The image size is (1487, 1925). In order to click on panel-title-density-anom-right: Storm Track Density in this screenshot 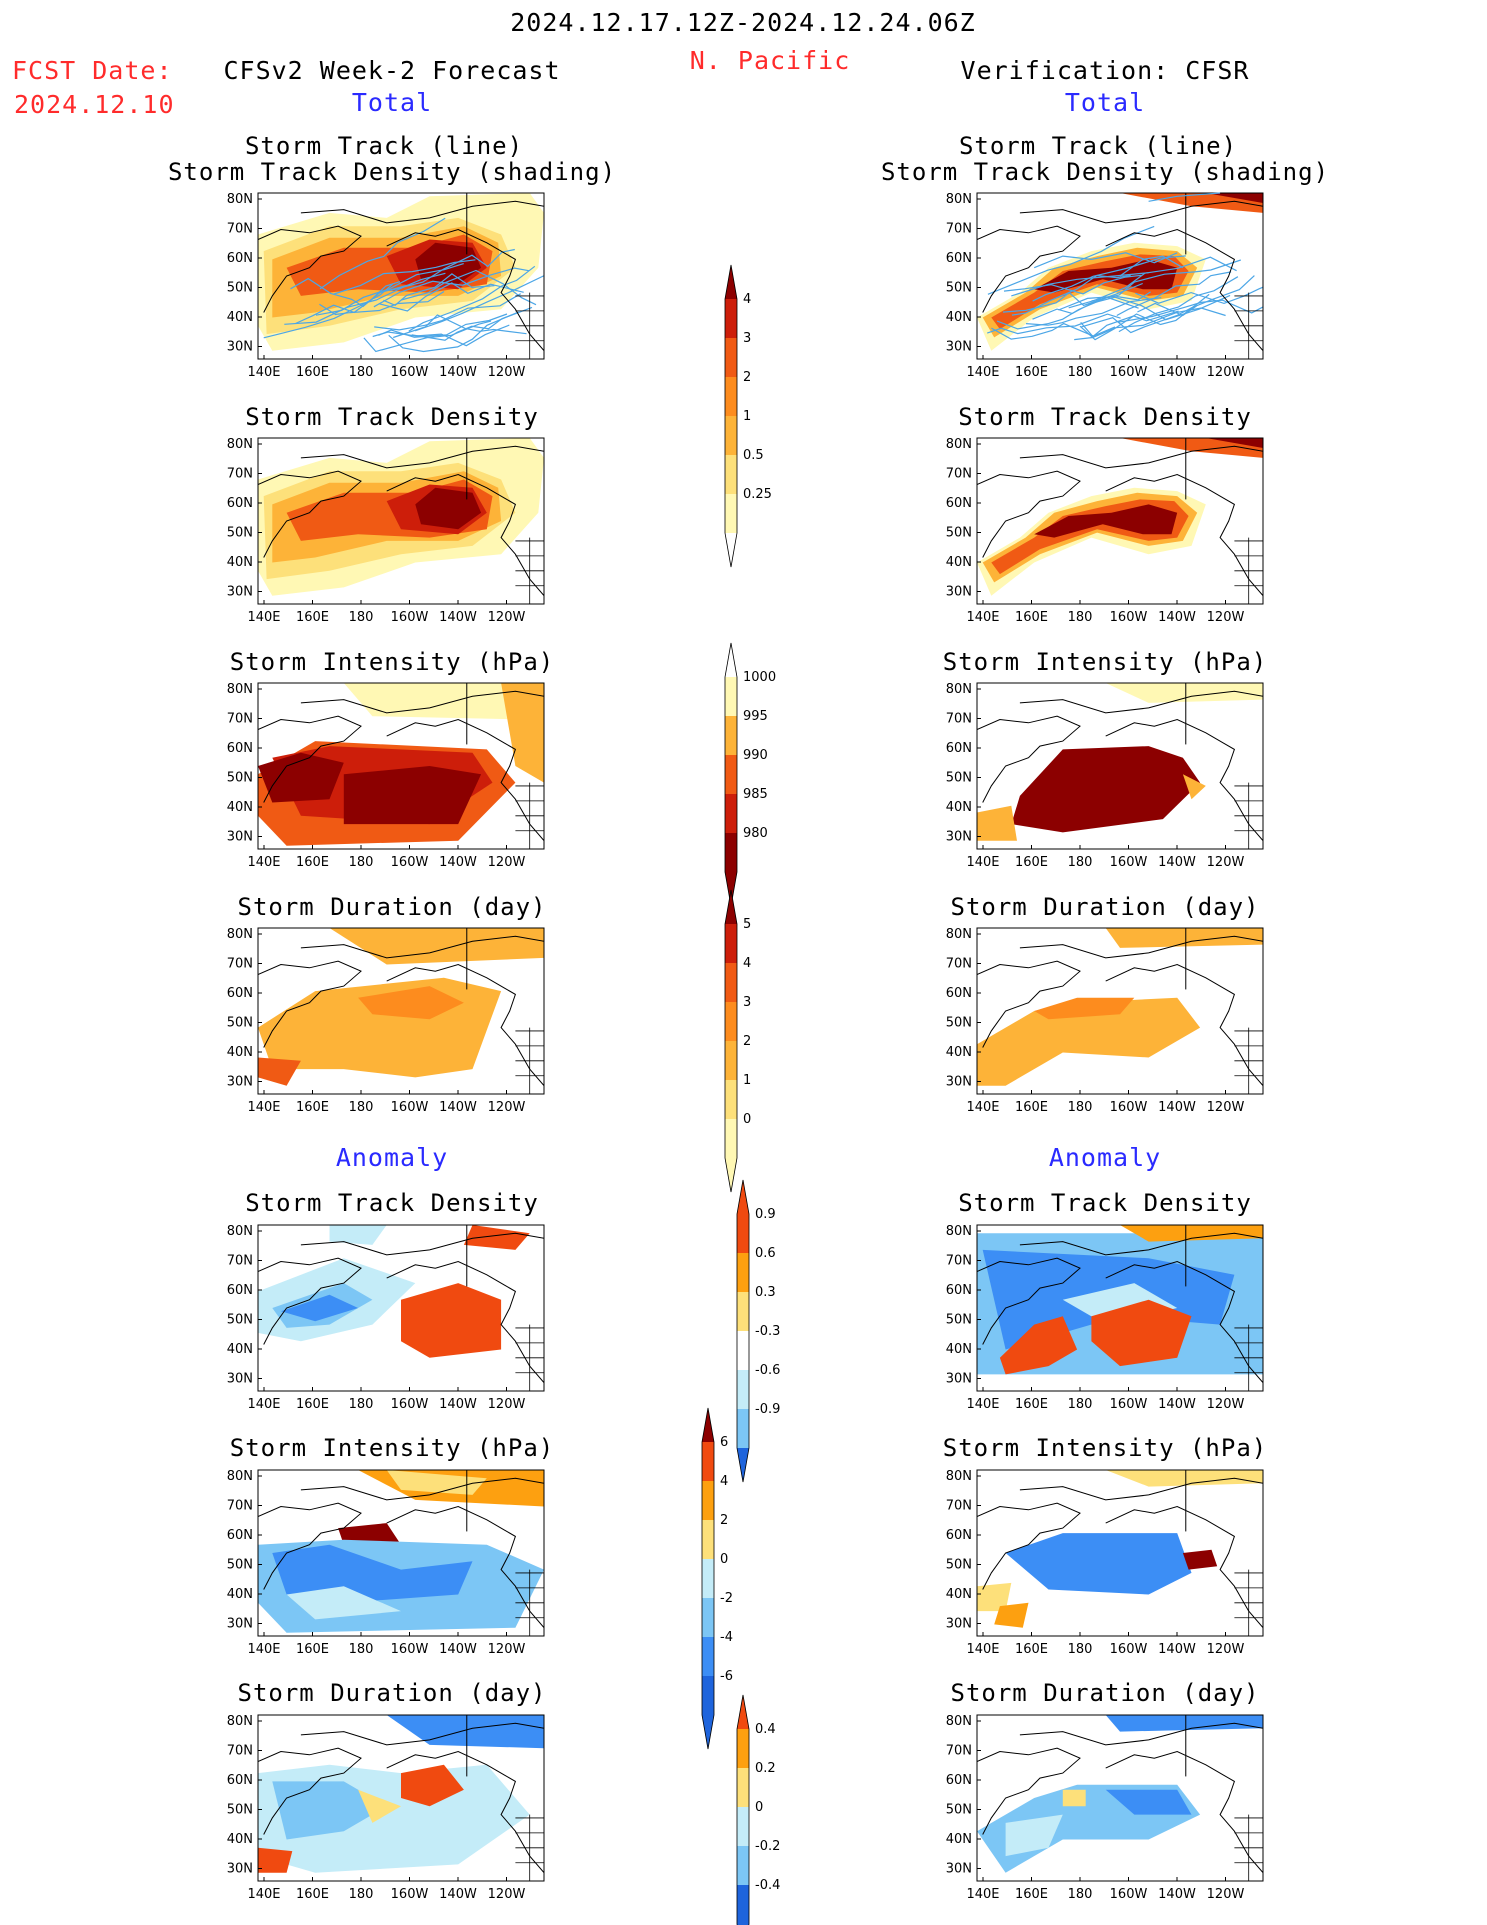, I will do `click(1105, 1203)`.